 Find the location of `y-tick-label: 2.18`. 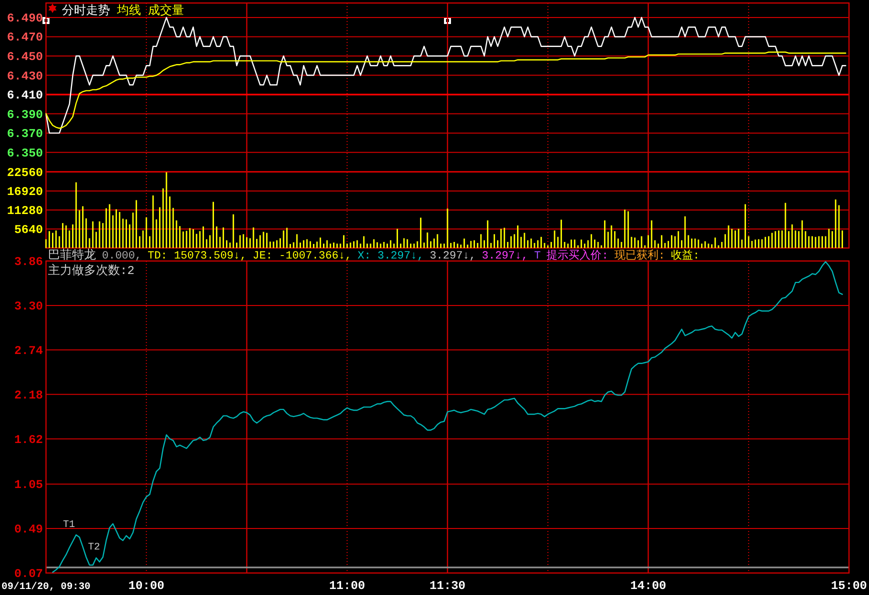

y-tick-label: 2.18 is located at coordinates (28, 395).